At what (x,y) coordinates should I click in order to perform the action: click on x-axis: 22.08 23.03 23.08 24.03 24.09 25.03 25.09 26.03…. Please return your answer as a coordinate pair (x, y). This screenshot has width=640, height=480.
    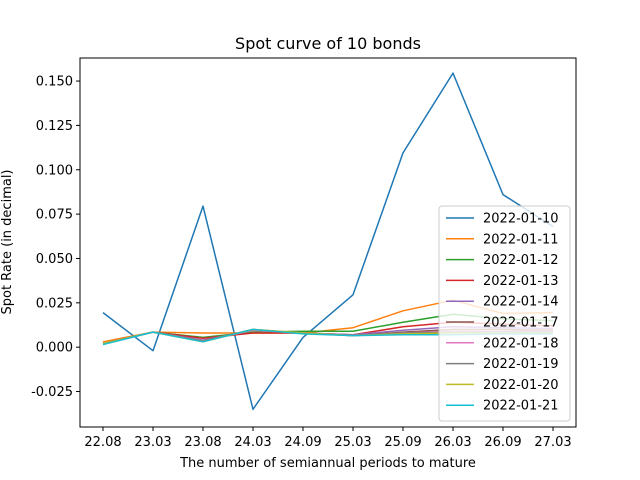
    Looking at the image, I should click on (328, 438).